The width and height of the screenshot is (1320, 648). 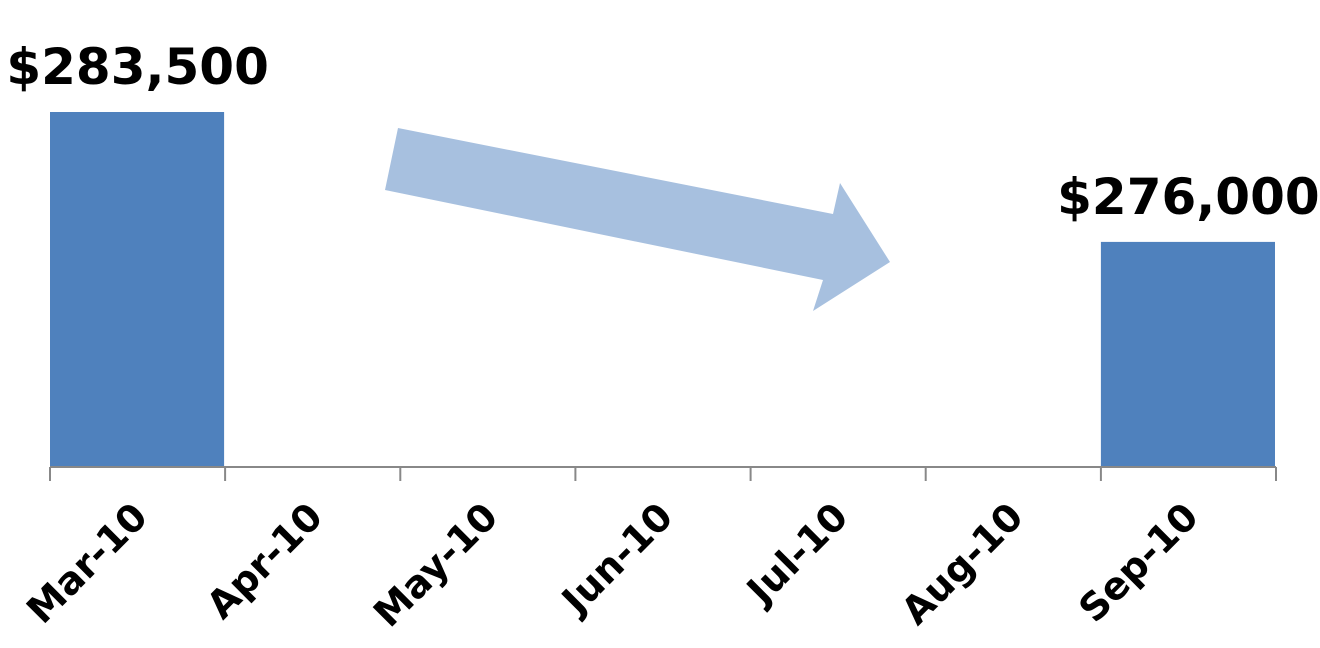 What do you see at coordinates (87, 563) in the screenshot?
I see `x-tick-label-mar-10: Mar-10` at bounding box center [87, 563].